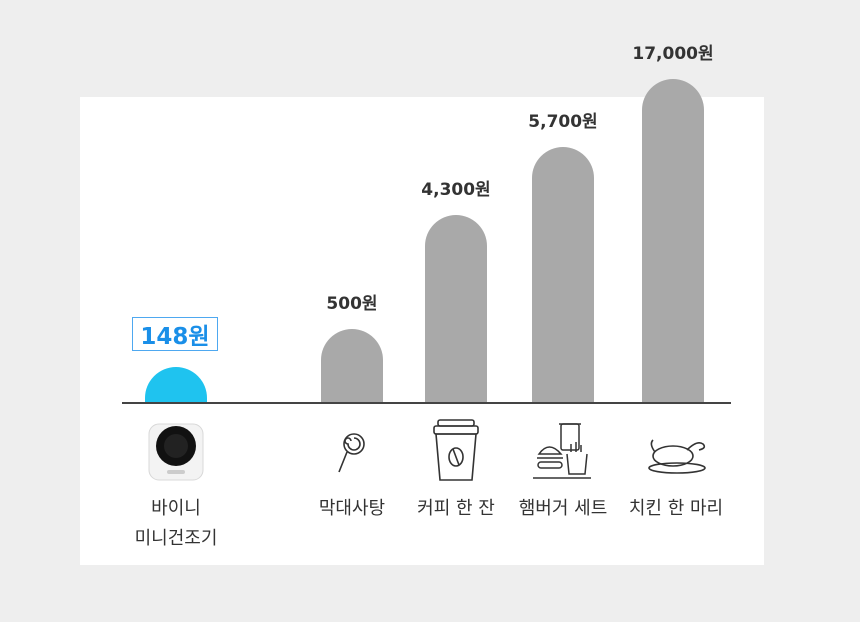 Image resolution: width=860 pixels, height=622 pixels. What do you see at coordinates (562, 451) in the screenshot?
I see `burger-set-icon` at bounding box center [562, 451].